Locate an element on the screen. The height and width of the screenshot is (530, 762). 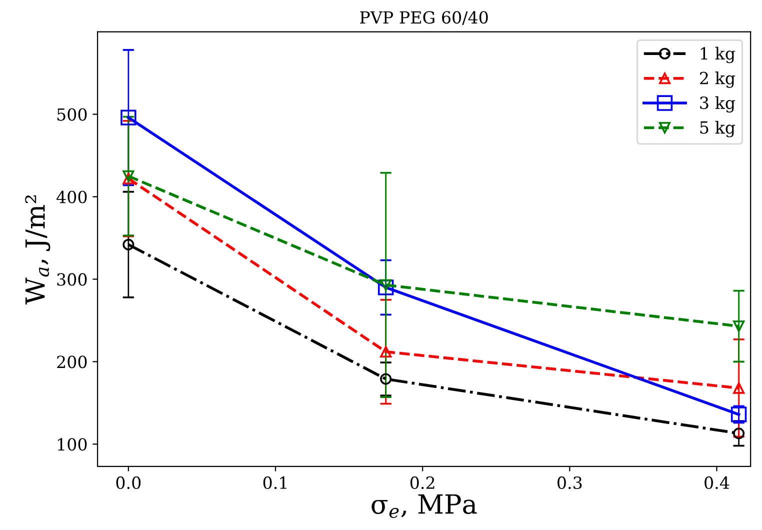
legend-label: 3 kg is located at coordinates (718, 104).